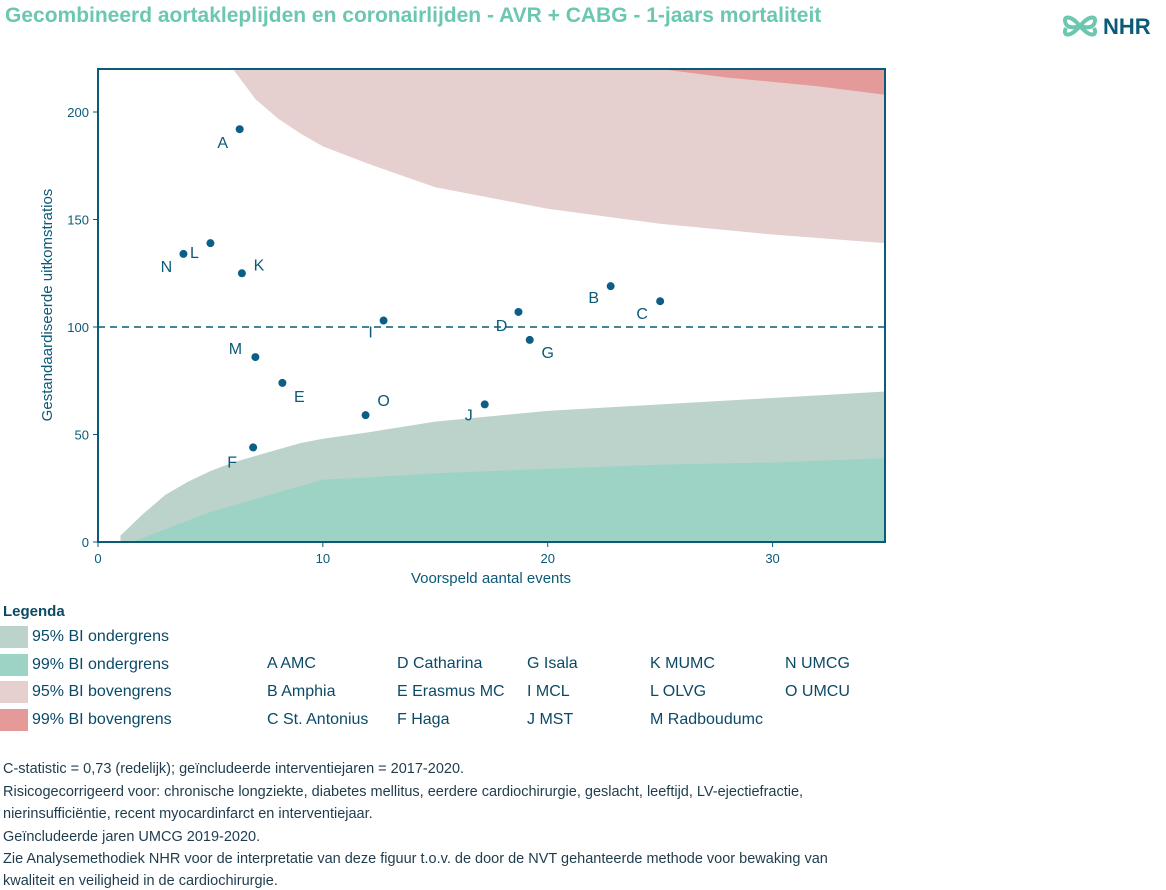  I want to click on hospital-label: I MCL, so click(548, 691).